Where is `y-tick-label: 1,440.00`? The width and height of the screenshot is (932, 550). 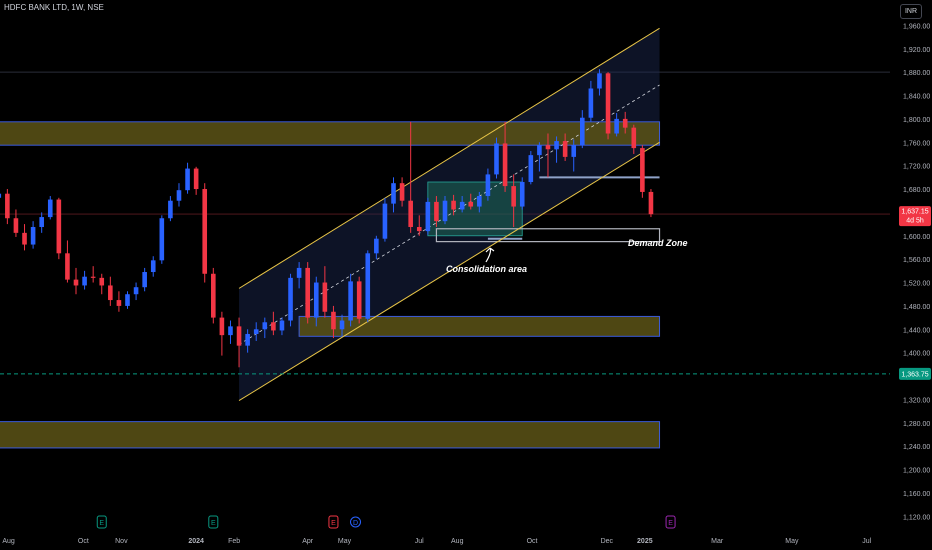
y-tick-label: 1,440.00 is located at coordinates (916, 330).